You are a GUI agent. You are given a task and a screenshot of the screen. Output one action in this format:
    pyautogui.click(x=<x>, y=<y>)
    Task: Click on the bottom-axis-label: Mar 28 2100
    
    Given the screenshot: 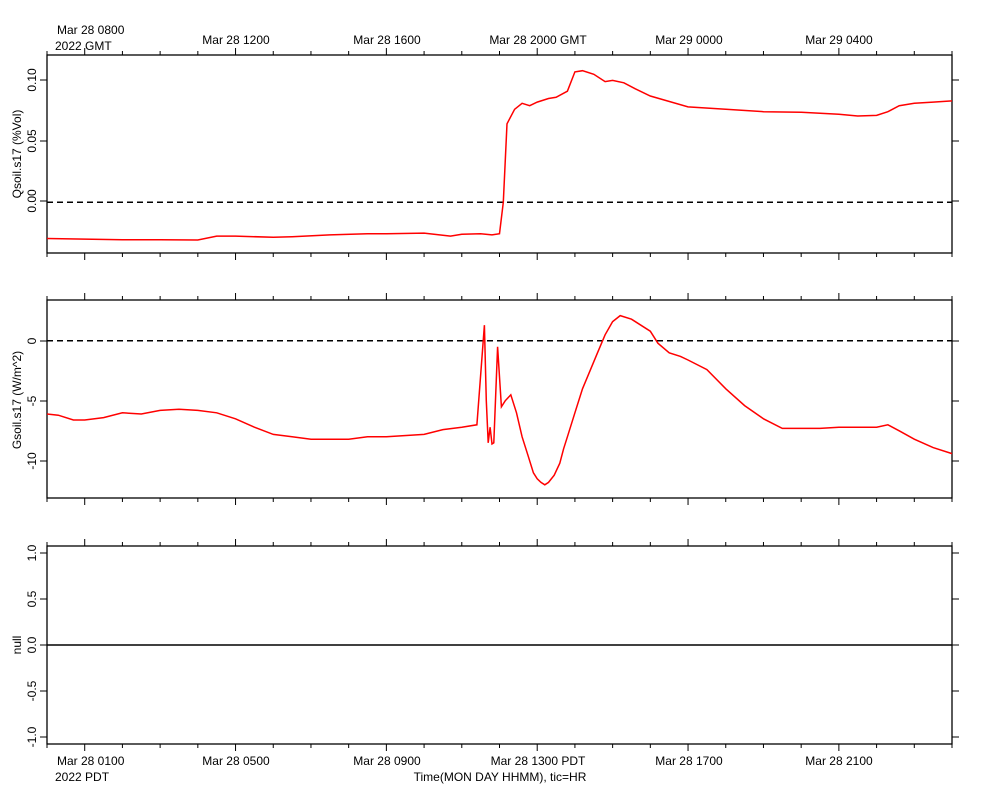 What is the action you would take?
    pyautogui.click(x=839, y=761)
    